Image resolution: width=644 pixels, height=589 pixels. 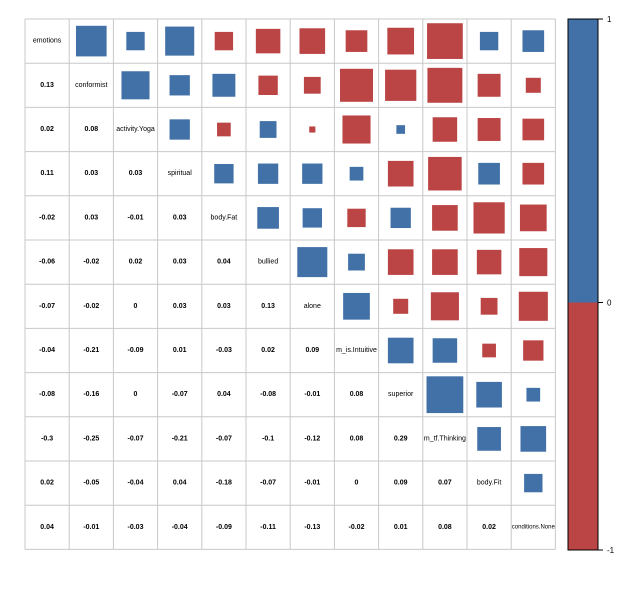 I want to click on variable-label: alone, so click(x=312, y=306).